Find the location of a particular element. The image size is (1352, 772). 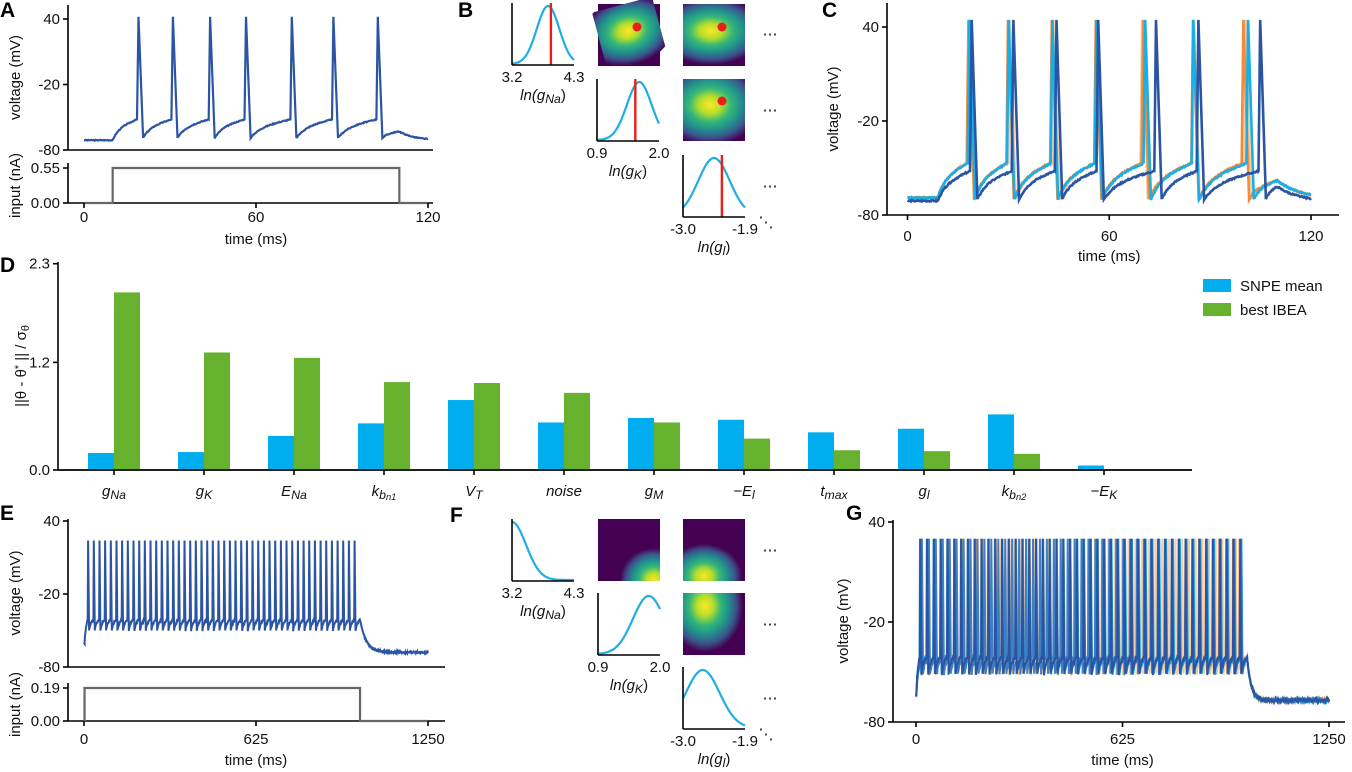

category-label-base: k is located at coordinates (1006, 491).